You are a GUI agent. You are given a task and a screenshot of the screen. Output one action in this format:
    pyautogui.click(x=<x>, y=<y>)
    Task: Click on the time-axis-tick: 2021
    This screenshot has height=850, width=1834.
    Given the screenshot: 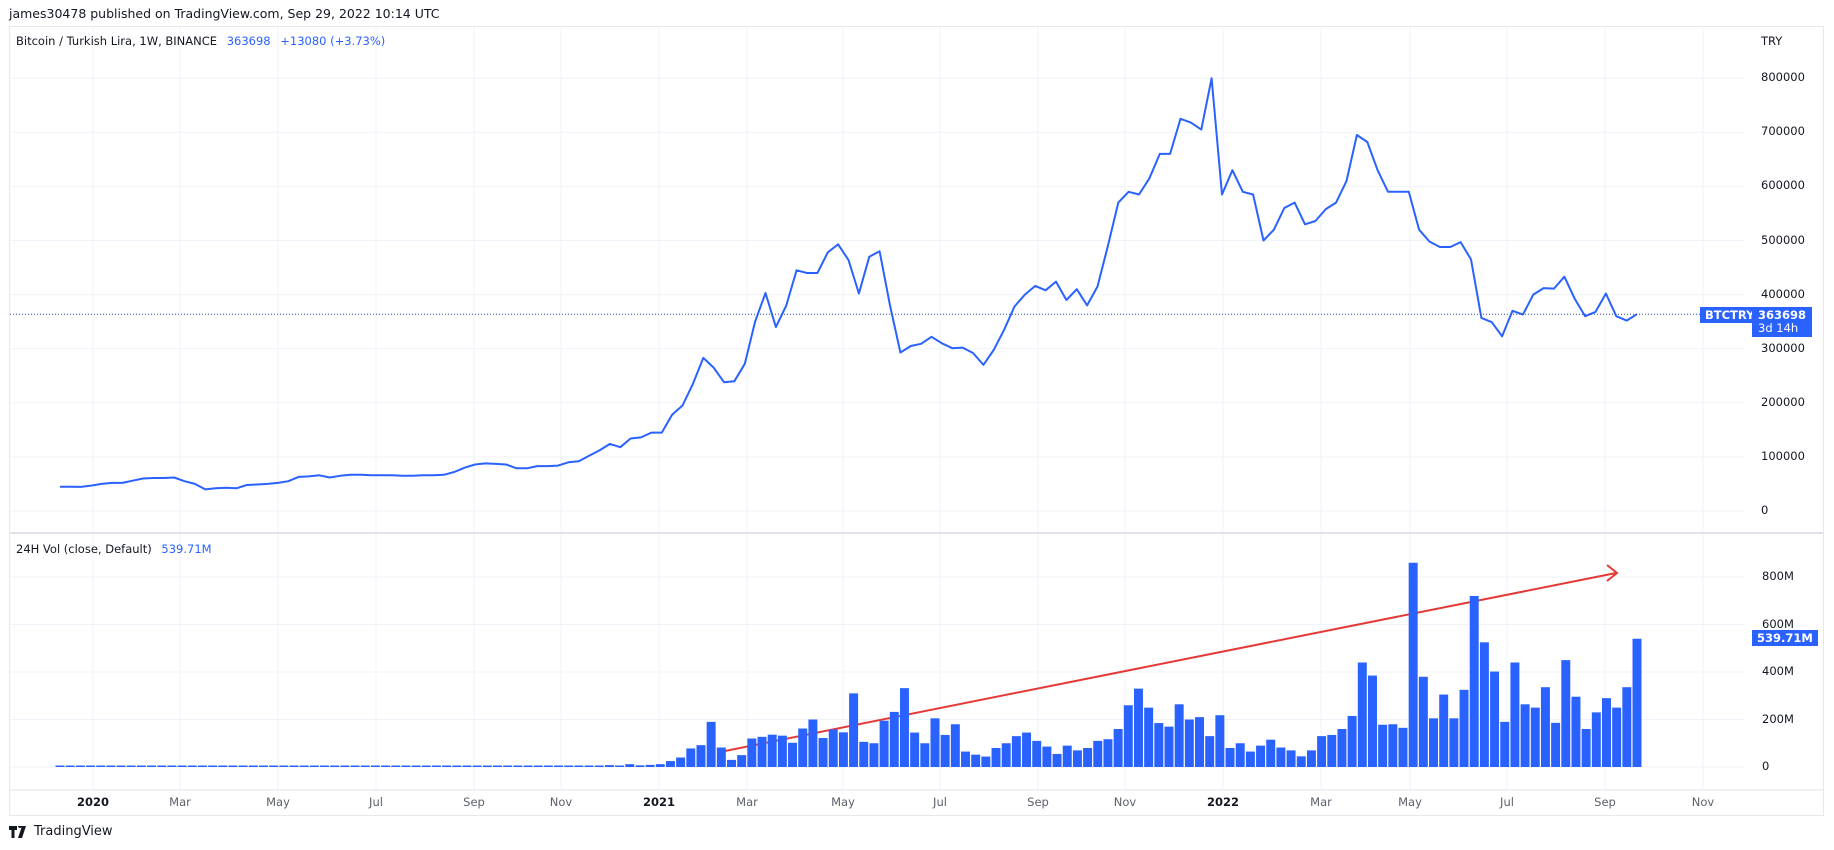 What is the action you would take?
    pyautogui.click(x=659, y=802)
    